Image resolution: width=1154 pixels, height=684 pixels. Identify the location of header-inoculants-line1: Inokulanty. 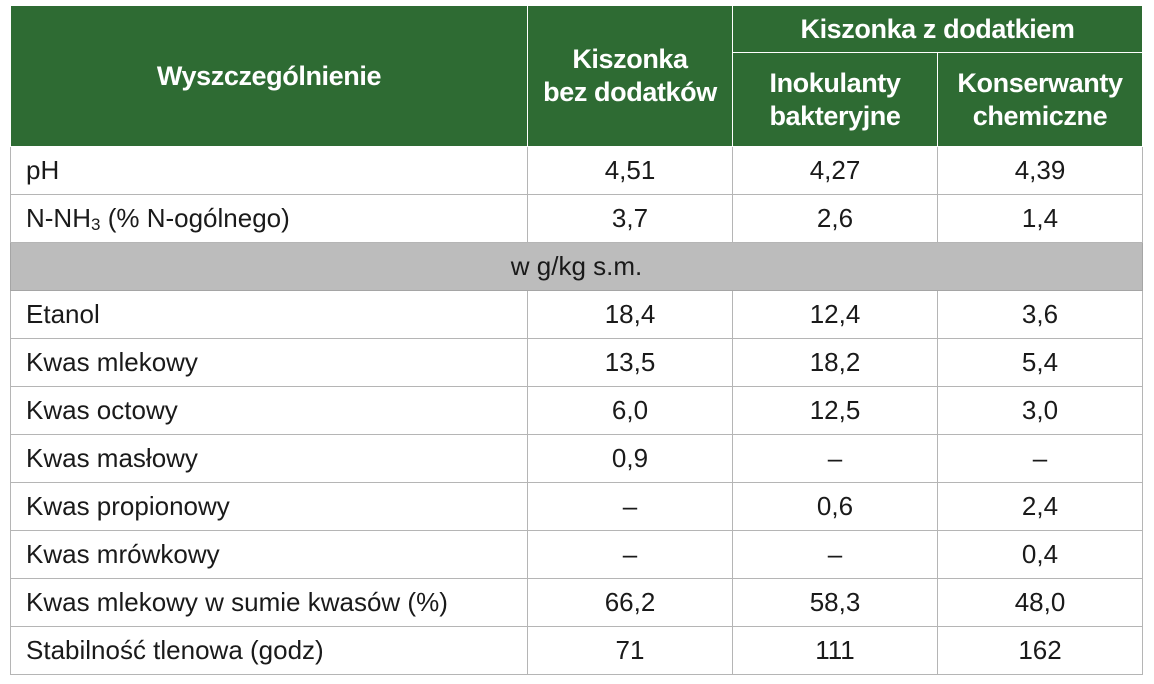
(835, 82).